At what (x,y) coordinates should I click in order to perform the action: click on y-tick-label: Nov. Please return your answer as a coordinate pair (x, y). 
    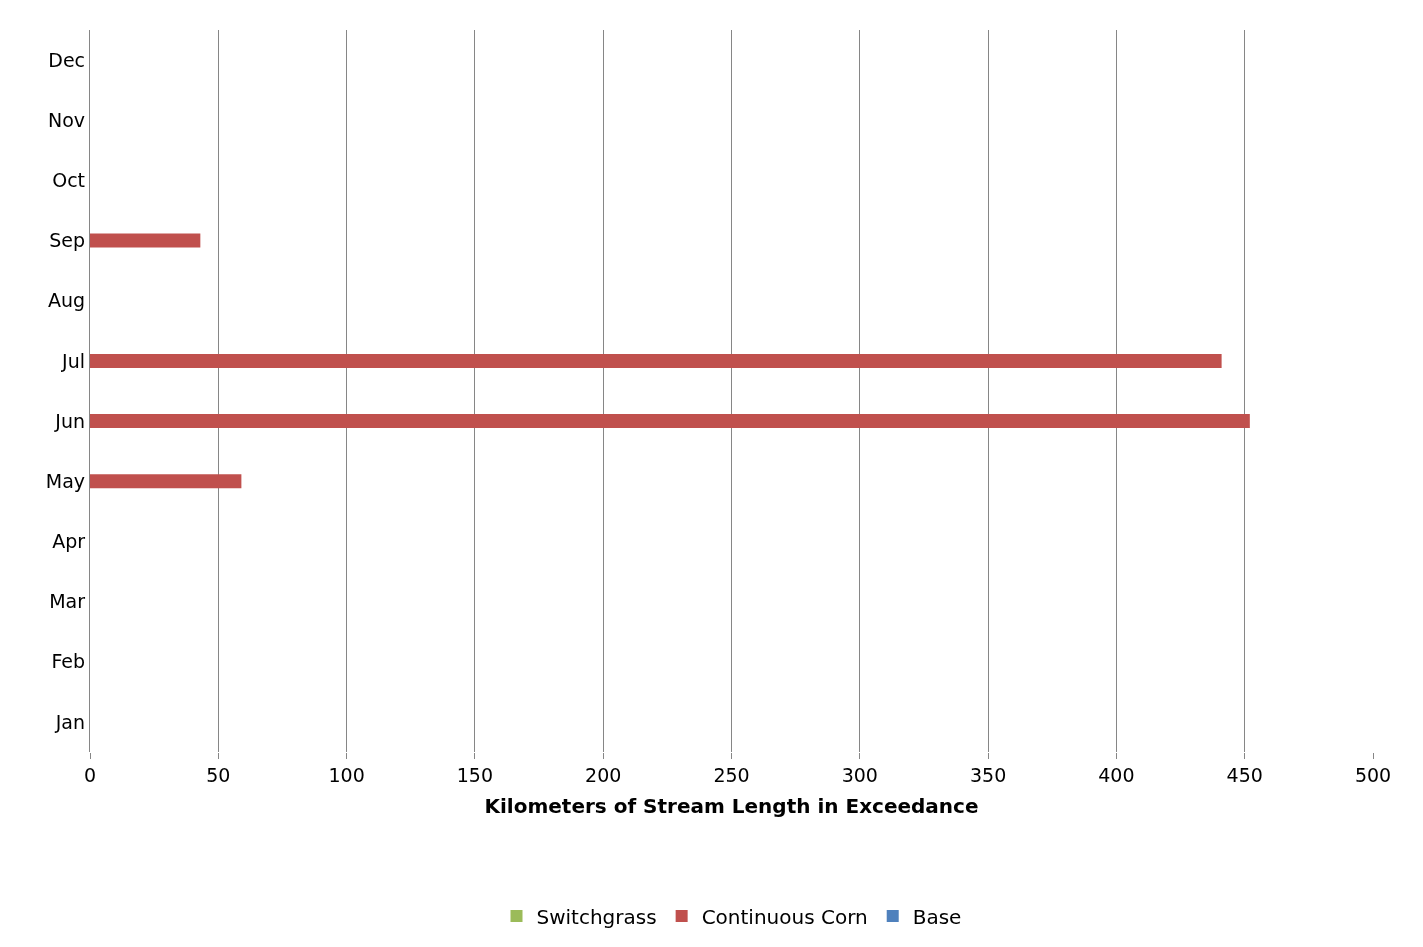
    Looking at the image, I should click on (66, 119).